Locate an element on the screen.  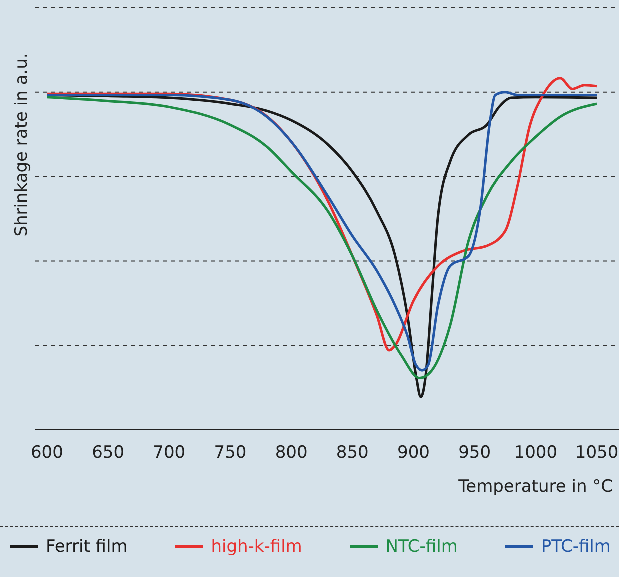
x-tick-label: 850 is located at coordinates (352, 453).